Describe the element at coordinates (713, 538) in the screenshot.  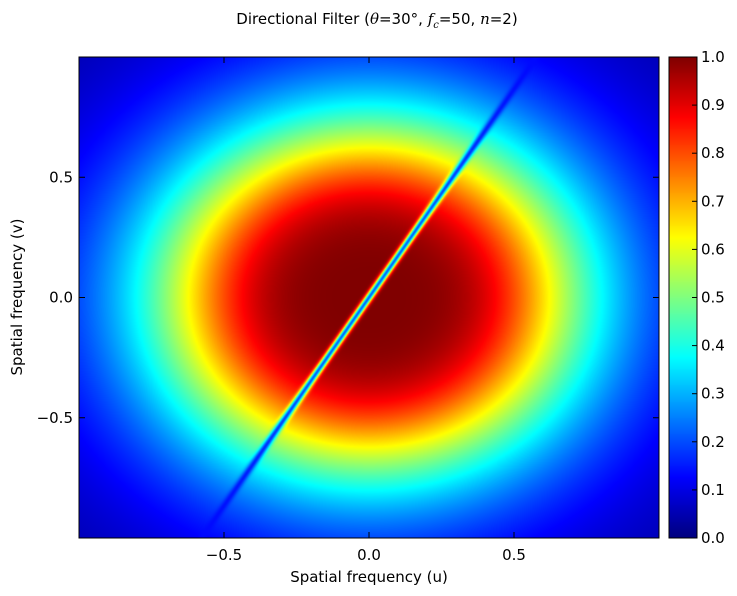
I see `colorbar-tick-label: 0.0` at that location.